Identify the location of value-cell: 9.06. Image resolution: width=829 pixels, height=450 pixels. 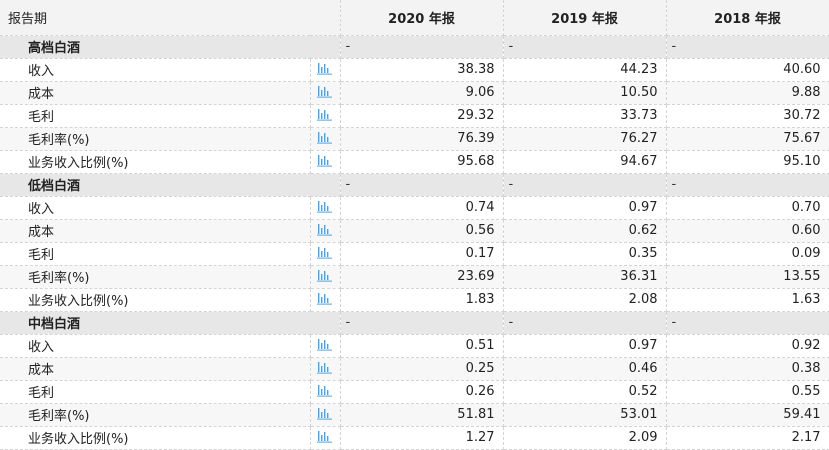
(422, 93).